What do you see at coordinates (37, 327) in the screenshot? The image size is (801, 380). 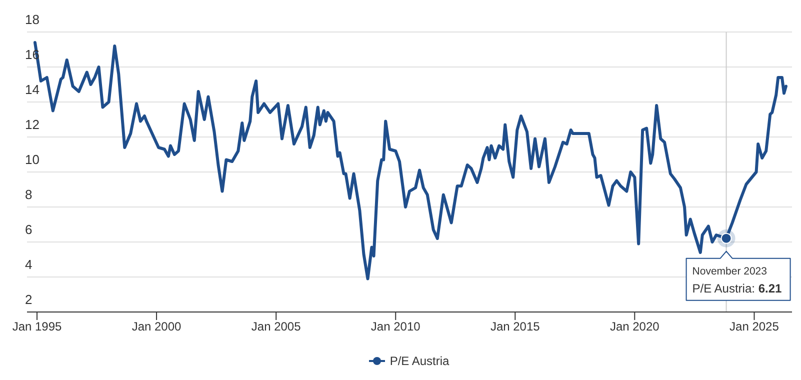 I see `x-tick-label: Jan 1995` at bounding box center [37, 327].